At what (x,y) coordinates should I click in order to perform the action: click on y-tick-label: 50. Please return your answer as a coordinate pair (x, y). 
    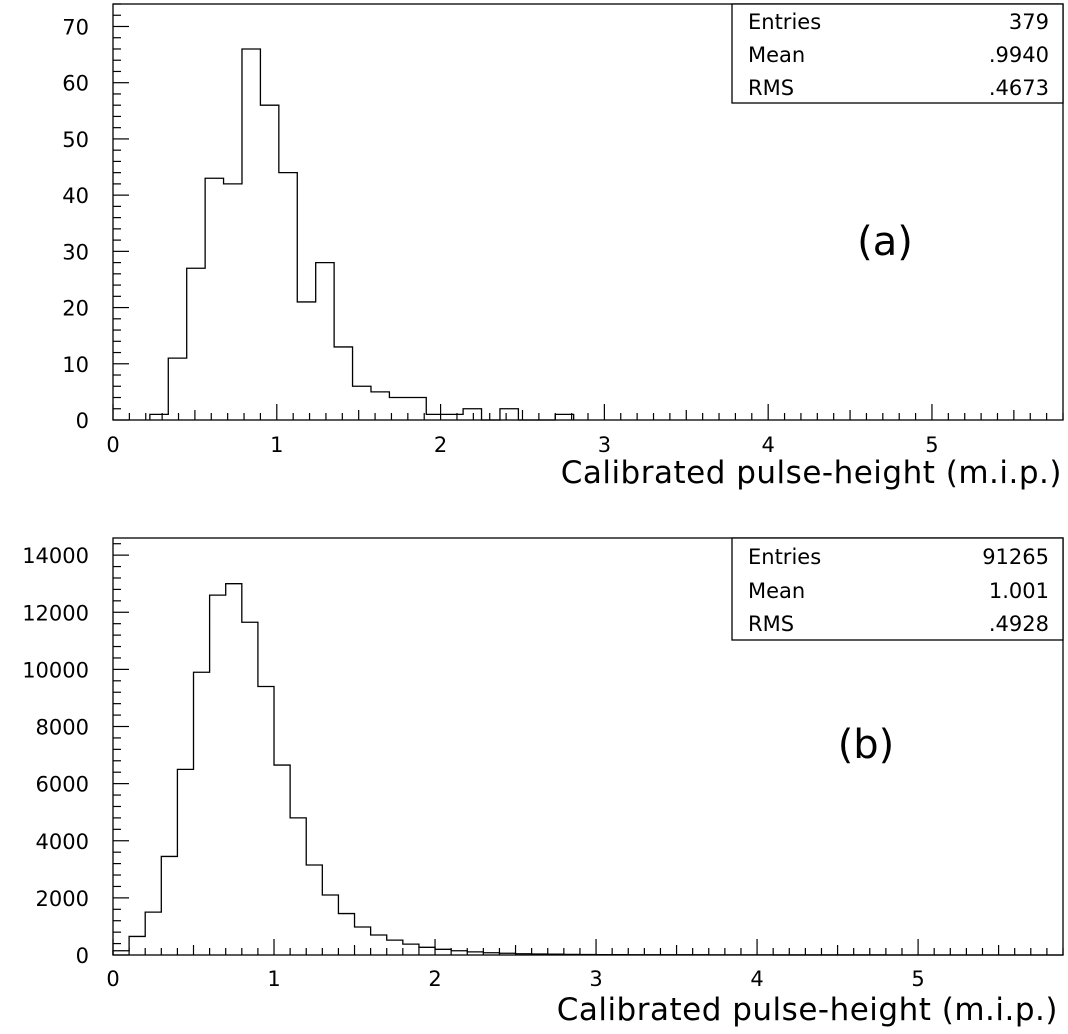
    Looking at the image, I should click on (75, 140).